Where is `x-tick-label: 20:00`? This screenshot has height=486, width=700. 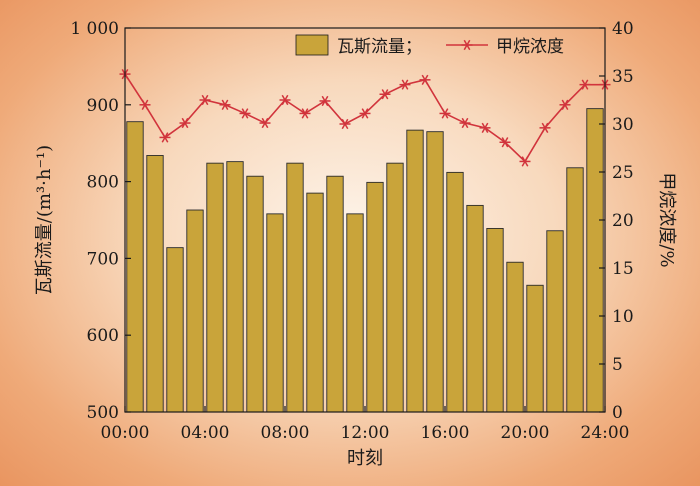 x-tick-label: 20:00 is located at coordinates (525, 433).